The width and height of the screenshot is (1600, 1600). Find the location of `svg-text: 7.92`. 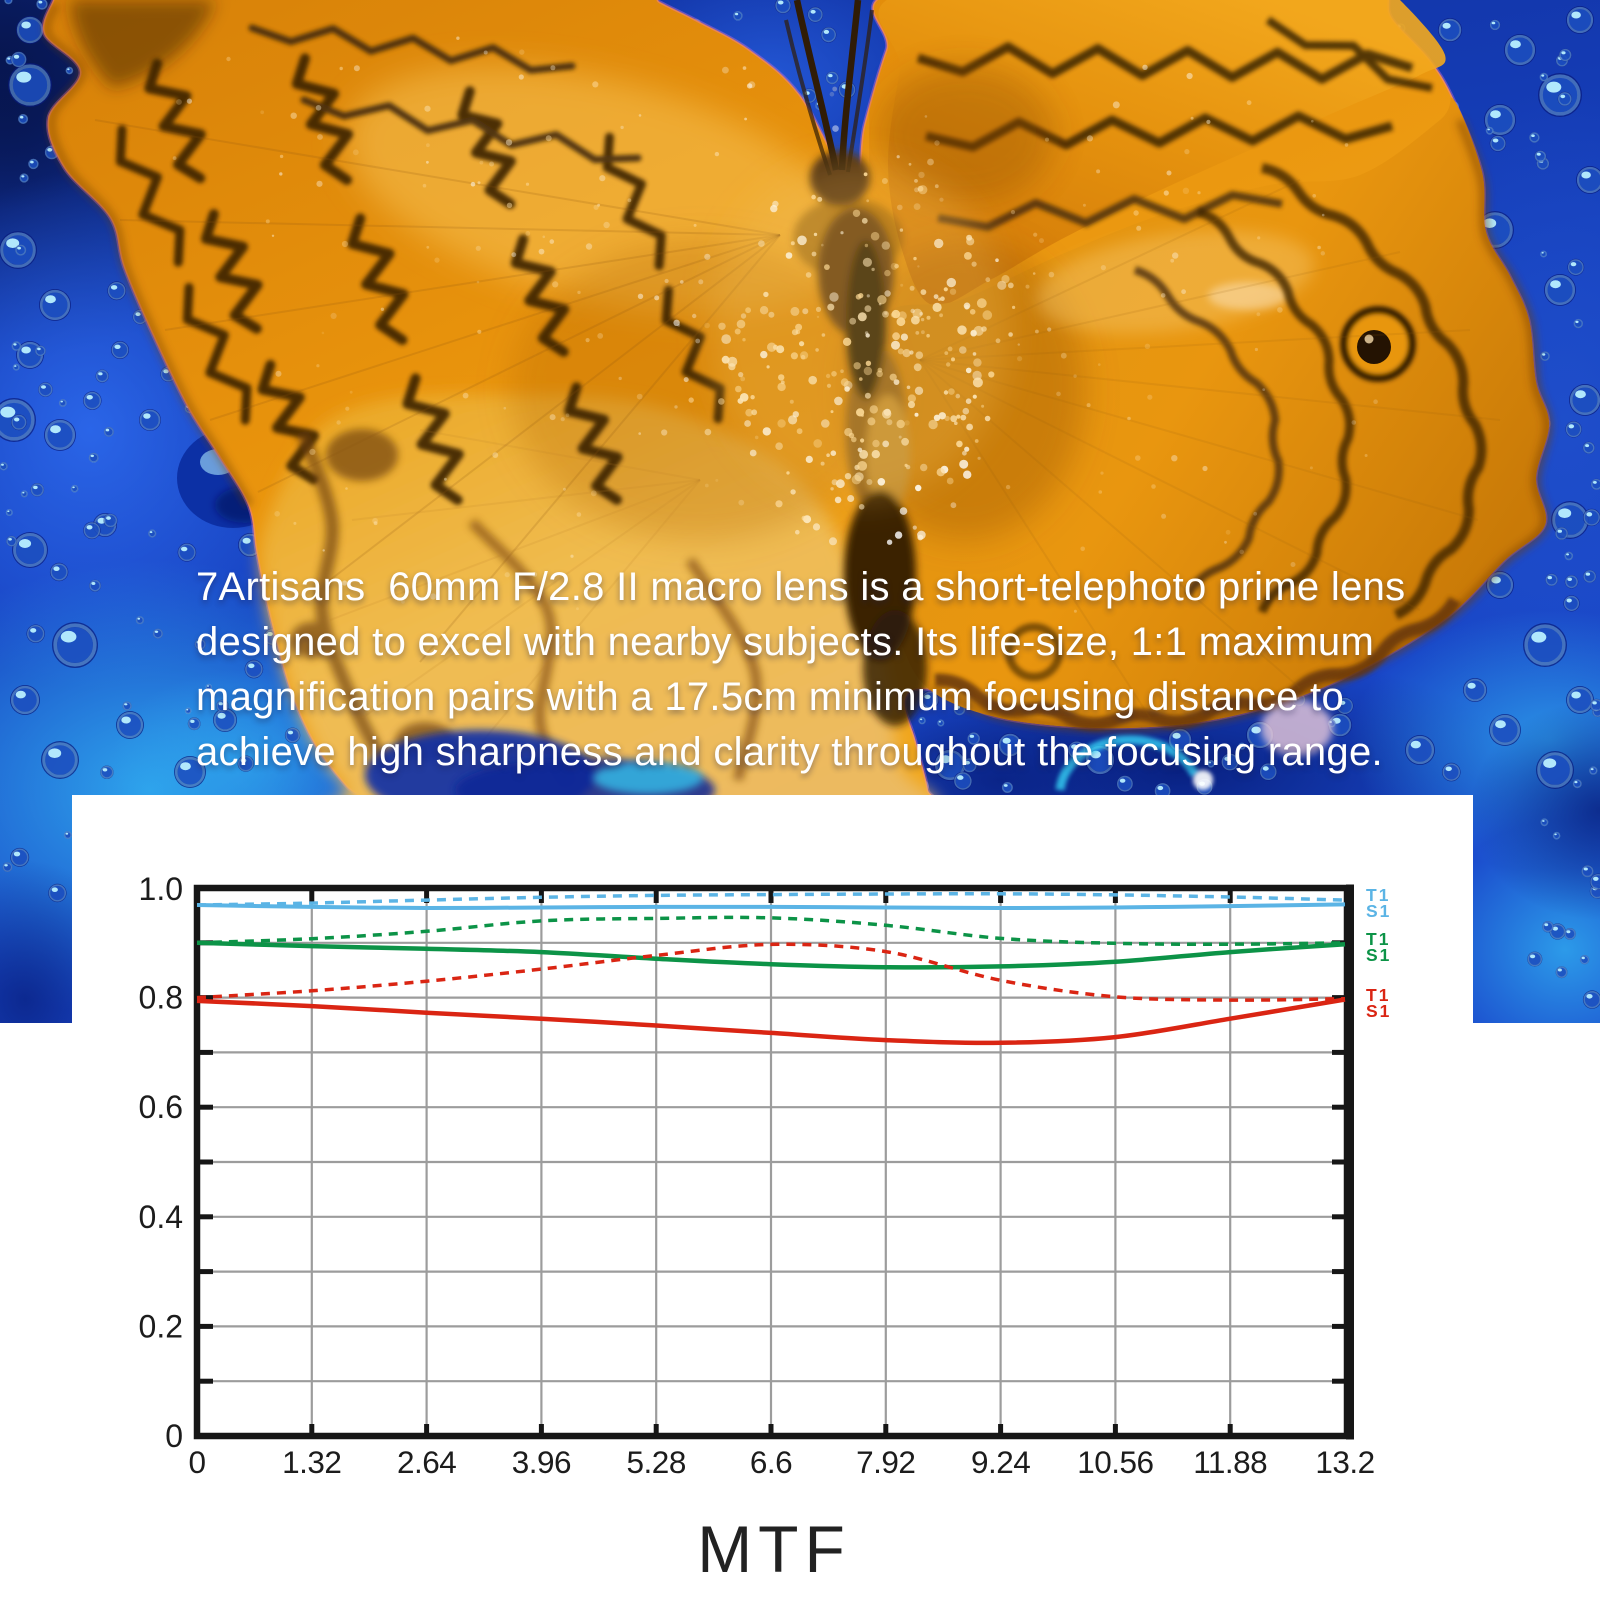

svg-text: 7.92 is located at coordinates (885, 1462).